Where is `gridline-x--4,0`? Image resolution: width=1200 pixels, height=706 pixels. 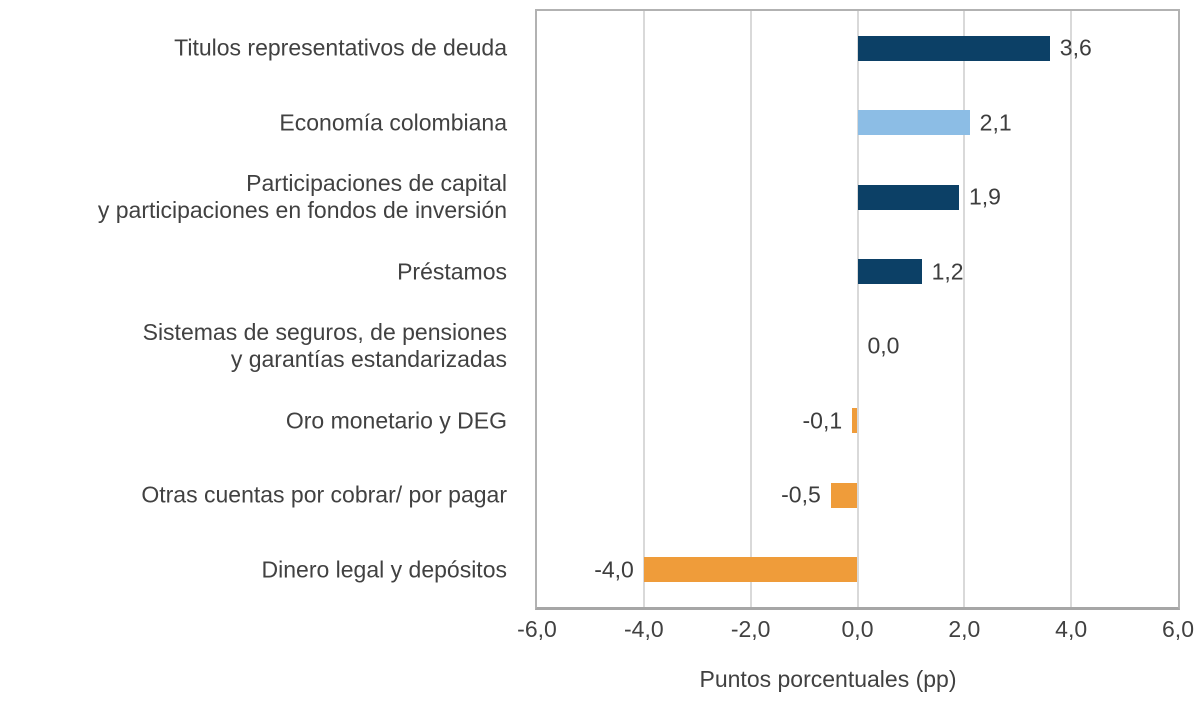
gridline-x--4,0 is located at coordinates (643, 309).